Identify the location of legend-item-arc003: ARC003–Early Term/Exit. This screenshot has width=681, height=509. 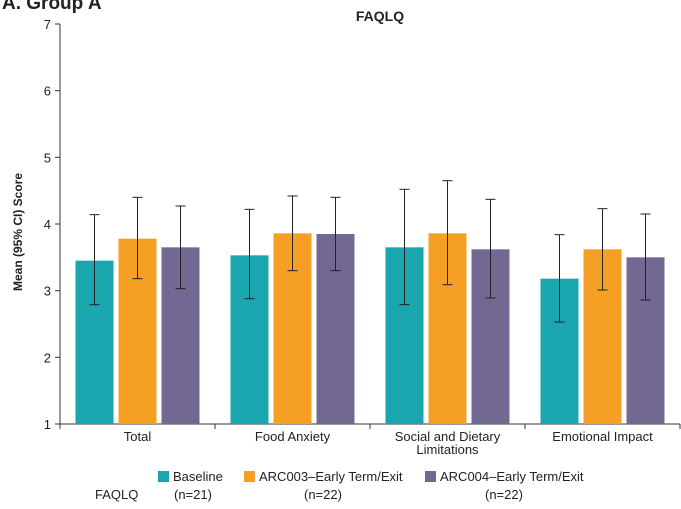
(323, 476).